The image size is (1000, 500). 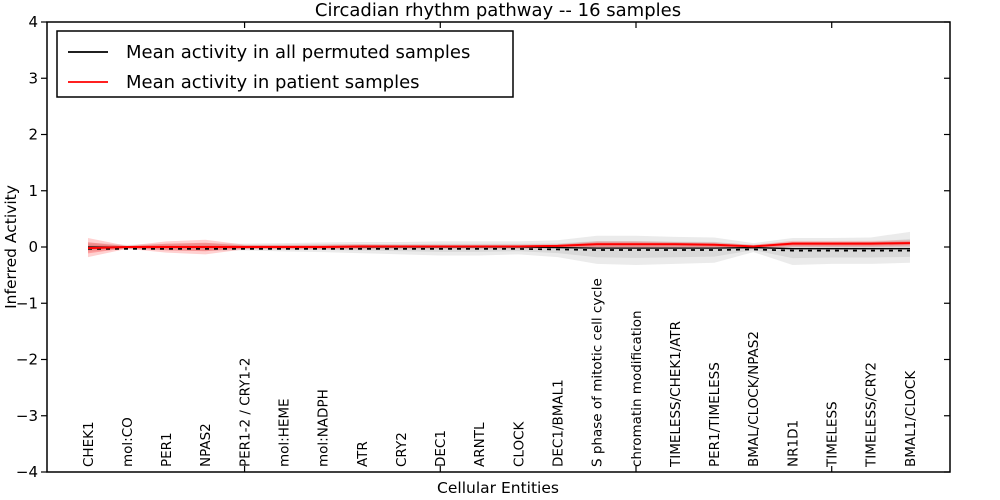 What do you see at coordinates (27, 472) in the screenshot?
I see `y-tick-label: −4` at bounding box center [27, 472].